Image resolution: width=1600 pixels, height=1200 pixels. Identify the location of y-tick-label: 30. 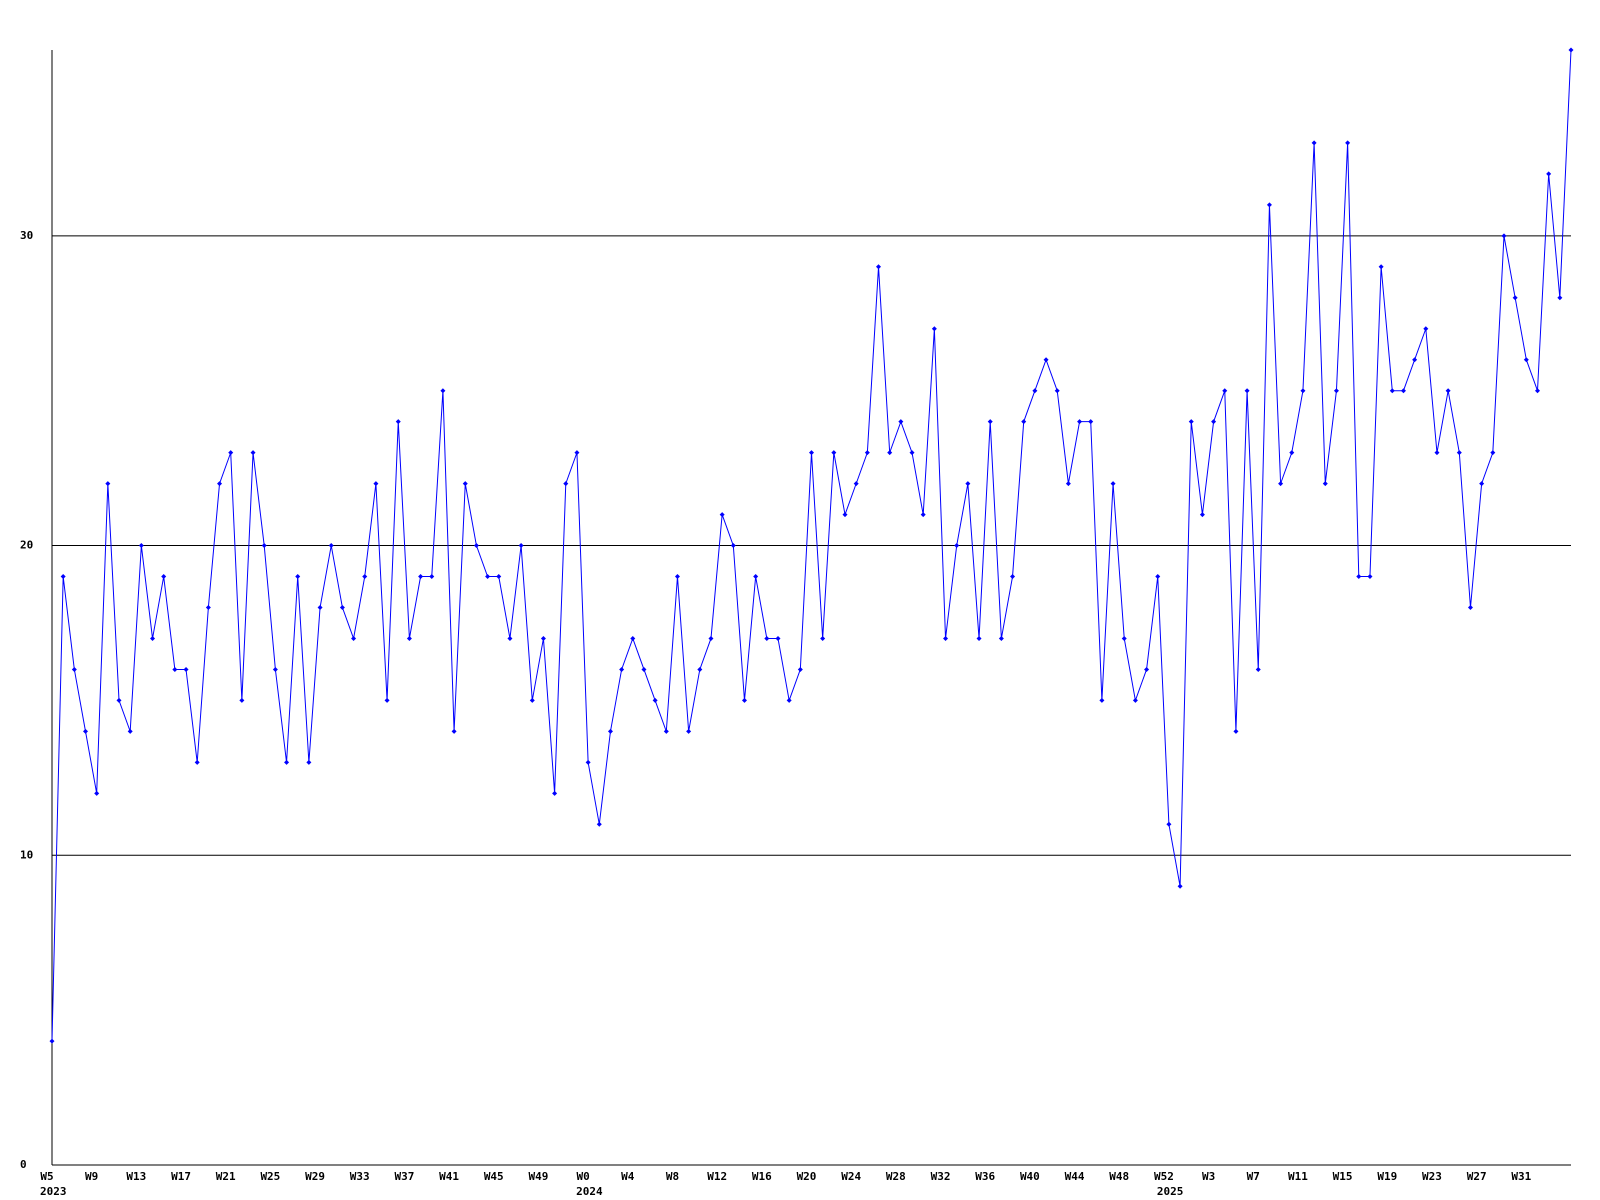
(26, 235).